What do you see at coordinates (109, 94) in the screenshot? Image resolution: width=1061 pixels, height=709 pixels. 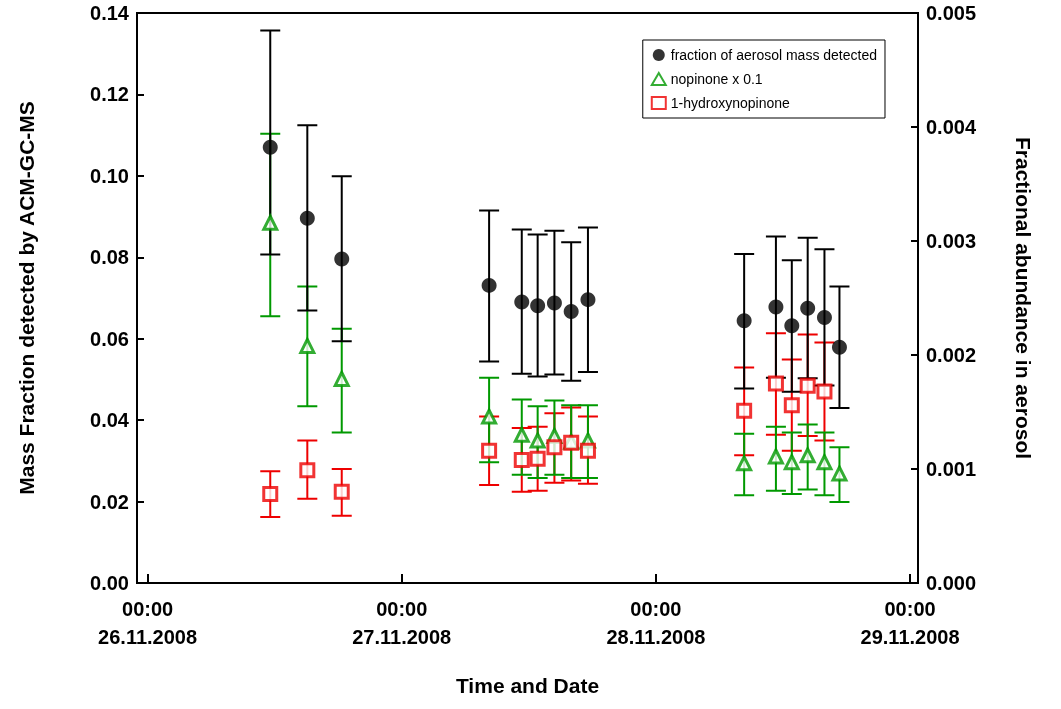 I see `y-tick-label: 0.12` at bounding box center [109, 94].